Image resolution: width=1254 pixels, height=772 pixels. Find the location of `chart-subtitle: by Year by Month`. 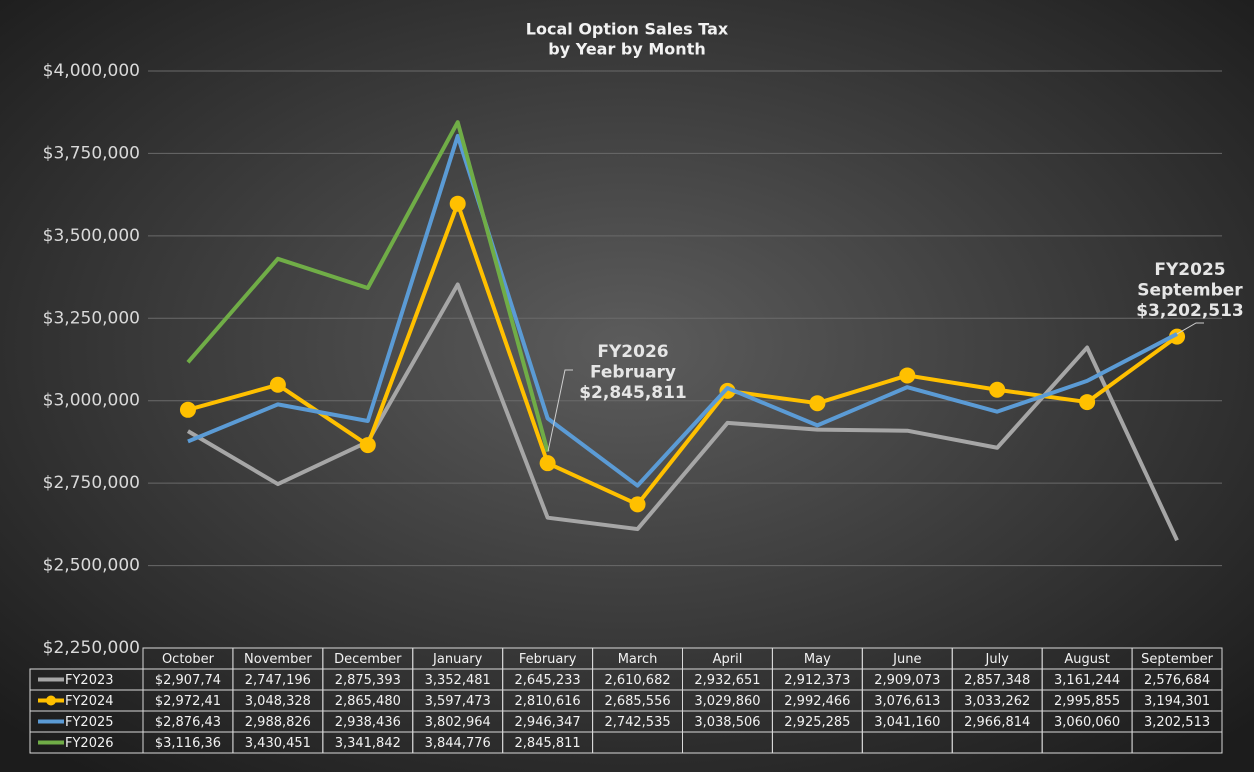

chart-subtitle: by Year by Month is located at coordinates (626, 49).